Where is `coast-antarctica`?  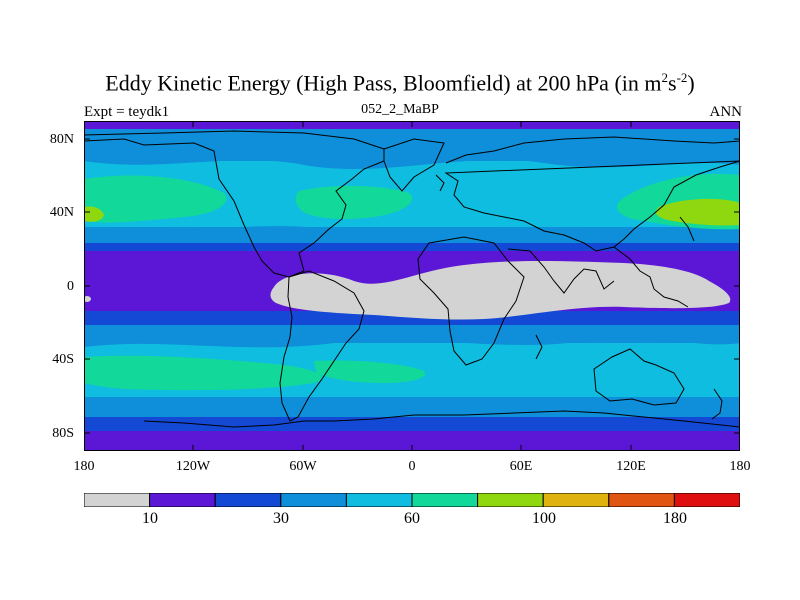 coast-antarctica is located at coordinates (441, 419).